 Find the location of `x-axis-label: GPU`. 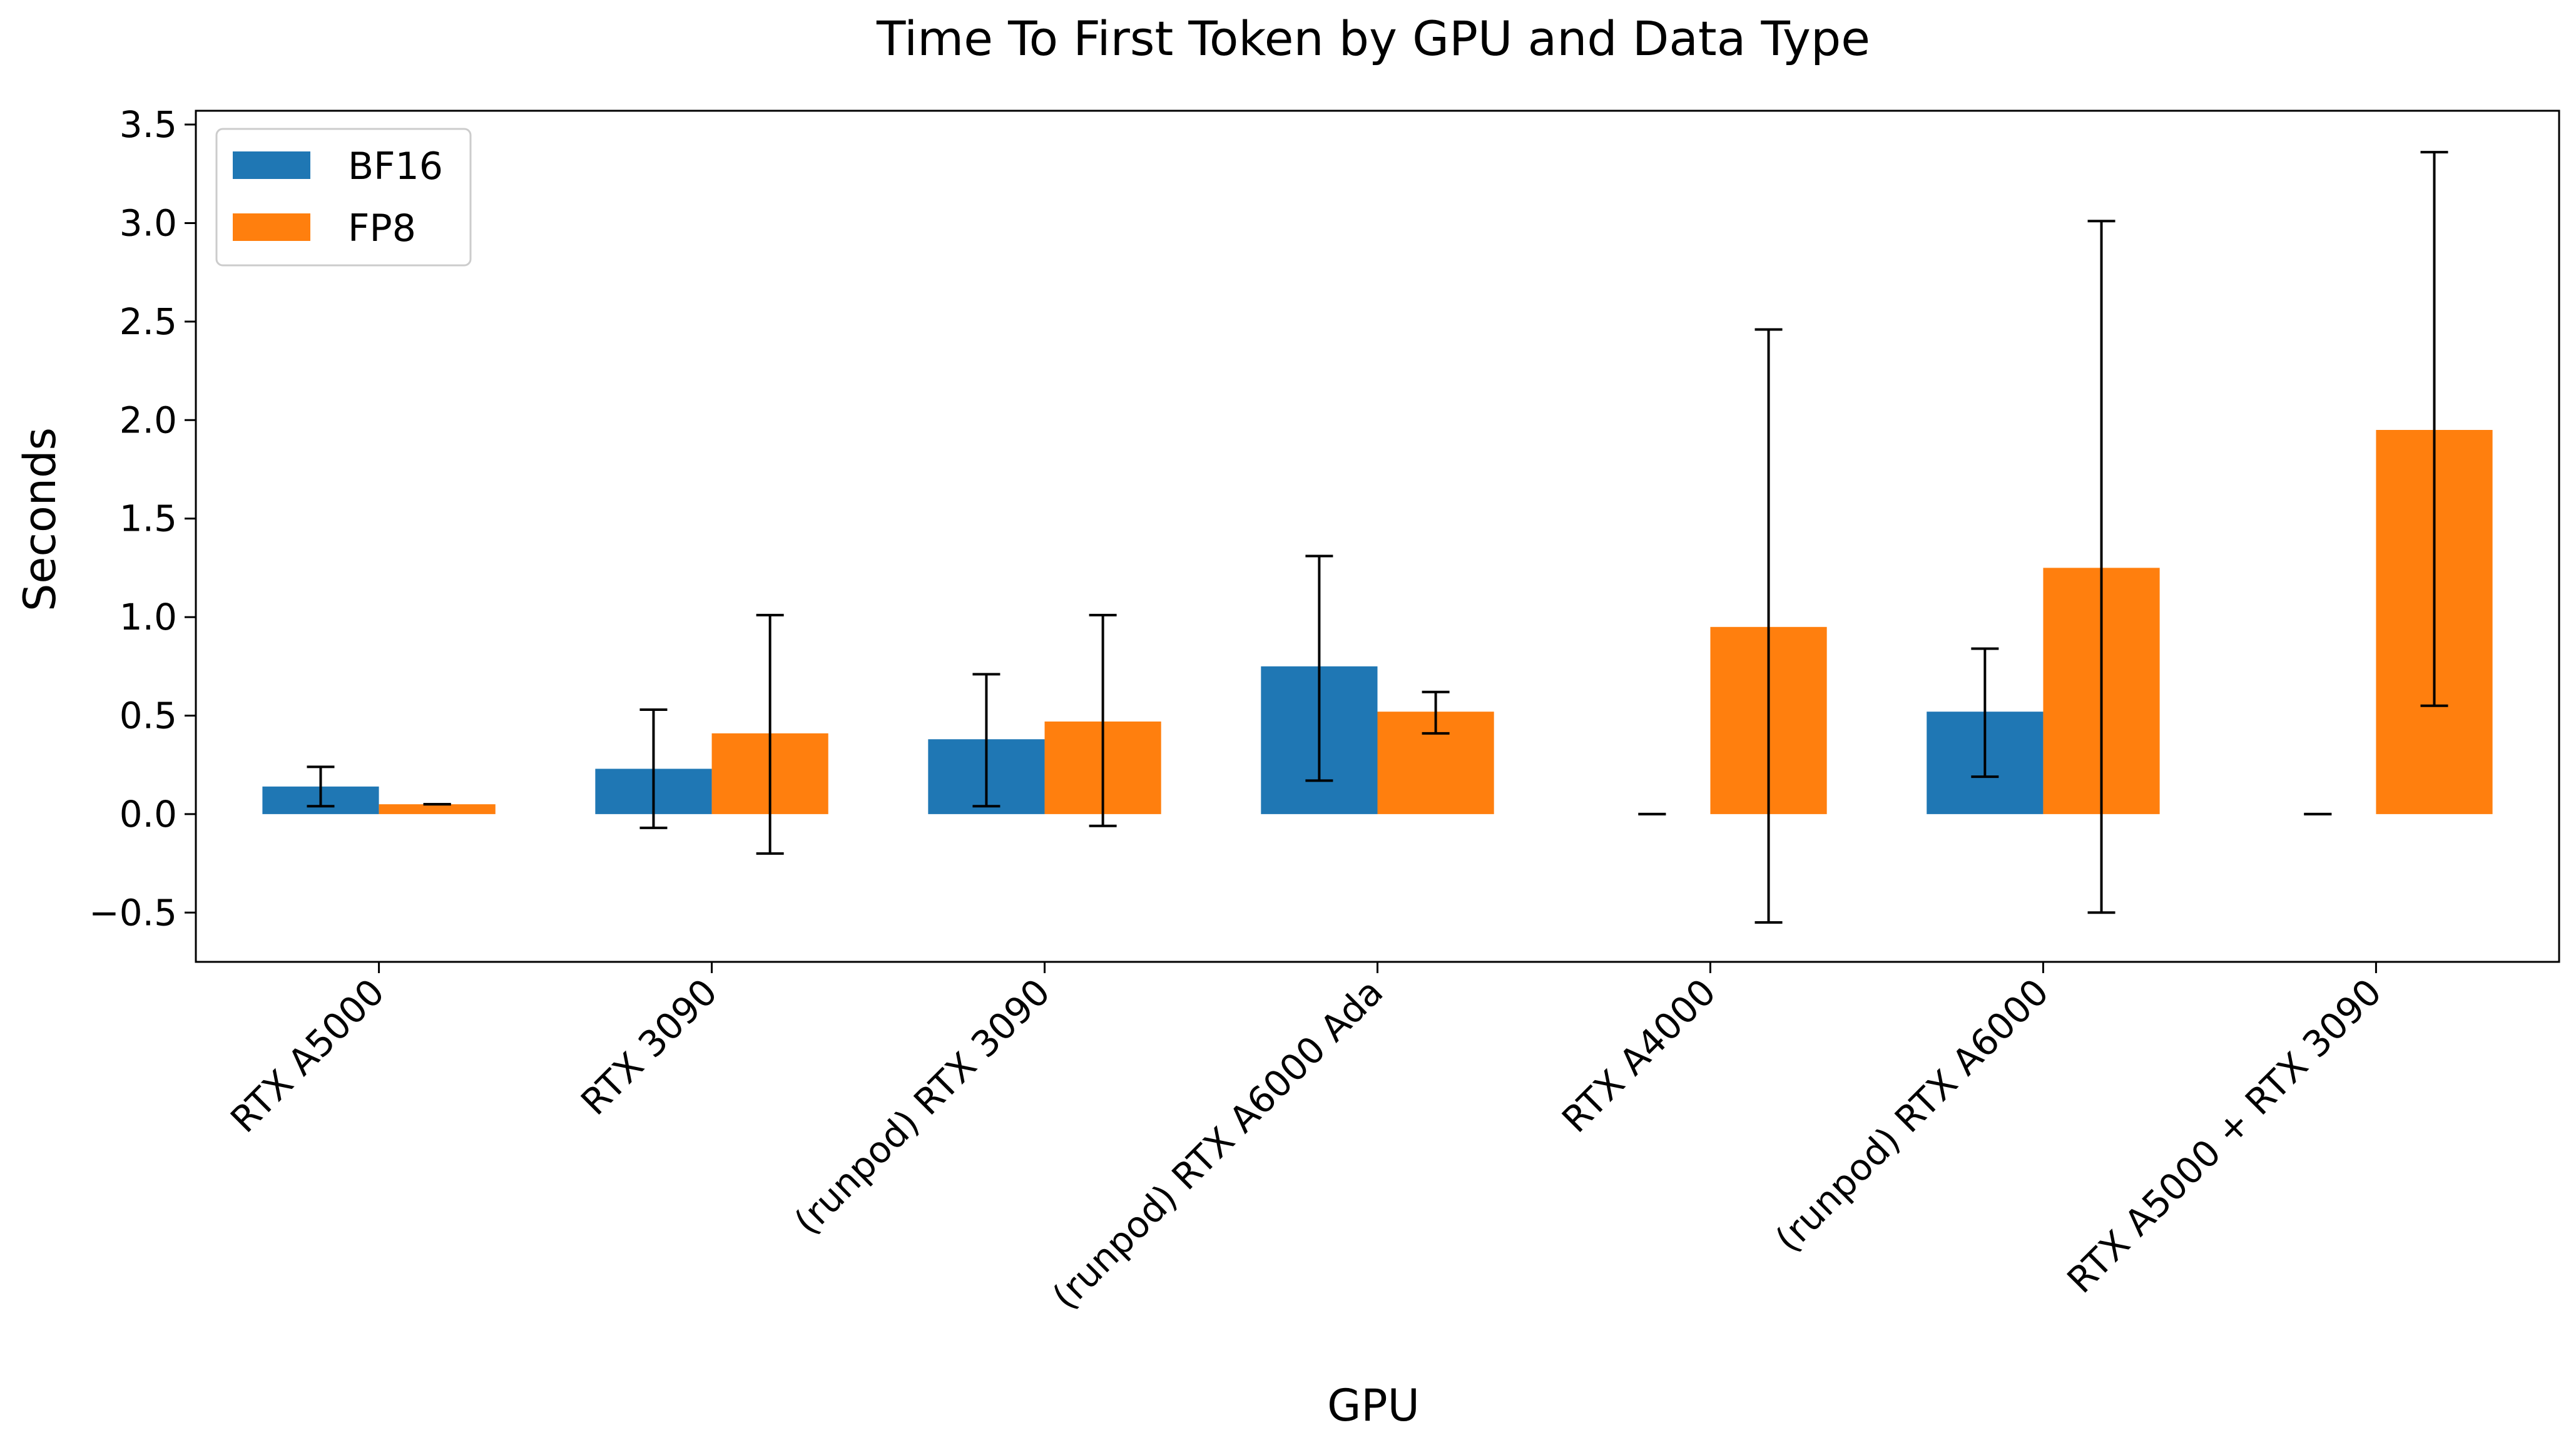

x-axis-label: GPU is located at coordinates (1373, 1405).